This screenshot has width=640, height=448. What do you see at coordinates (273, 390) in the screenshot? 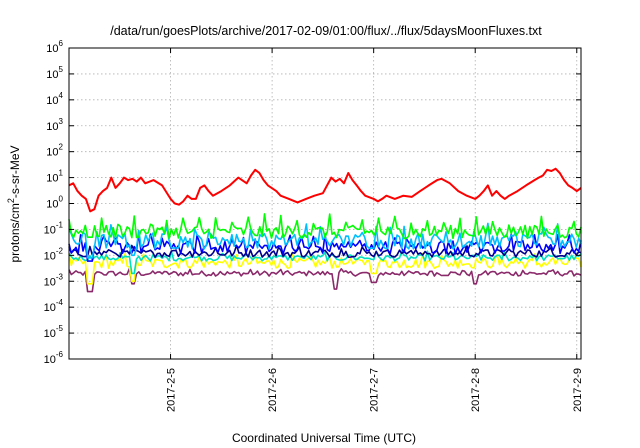
I see `x-tick-label: 2017-2-6` at bounding box center [273, 390].